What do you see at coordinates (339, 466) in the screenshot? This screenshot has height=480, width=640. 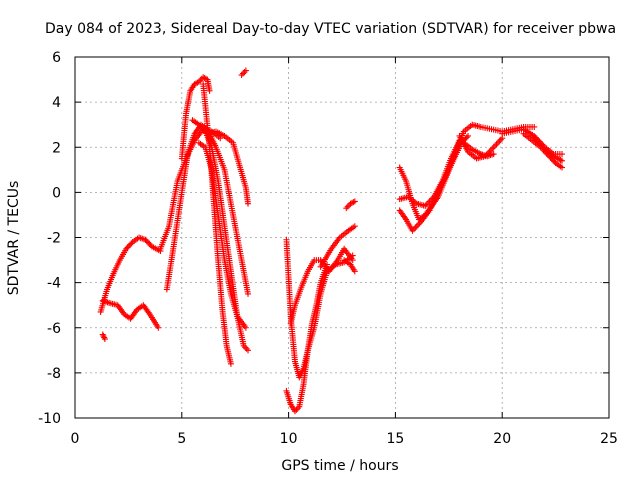 I see `x-axis-title: GPS time / hours` at bounding box center [339, 466].